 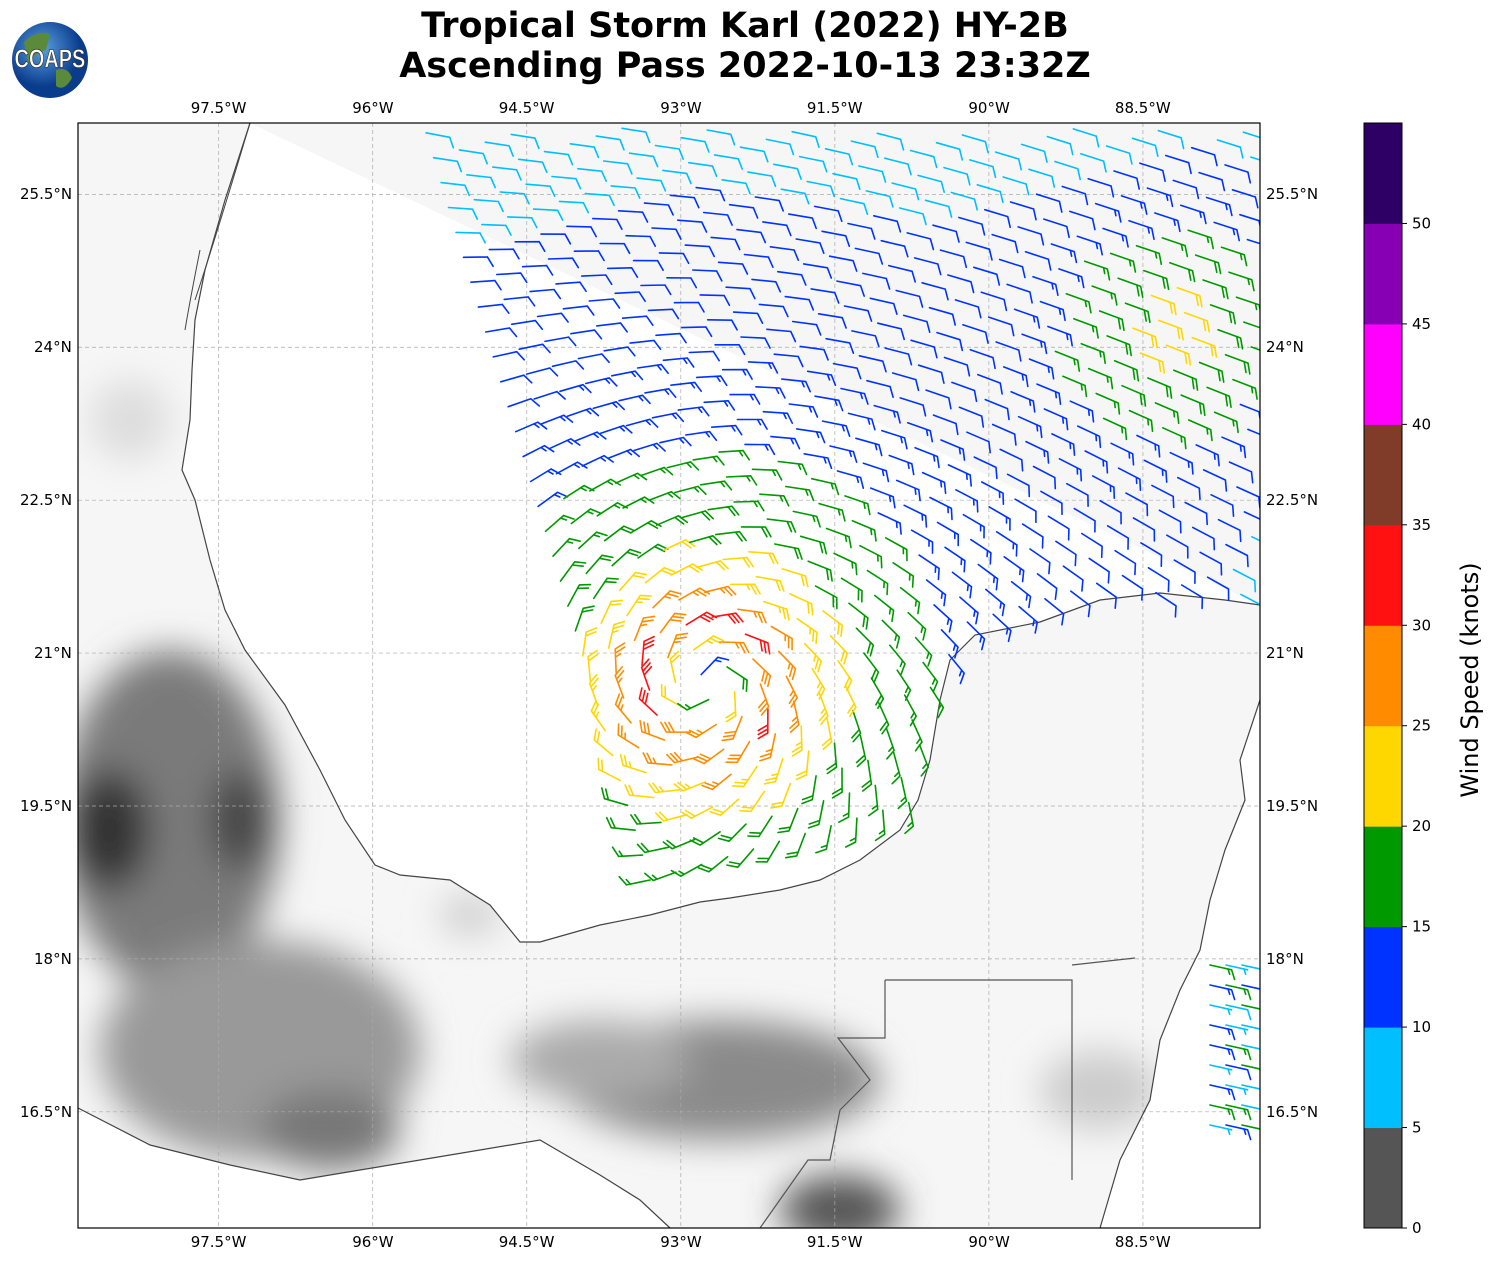 What do you see at coordinates (1421, 324) in the screenshot?
I see `colorbar-tick-label: 45` at bounding box center [1421, 324].